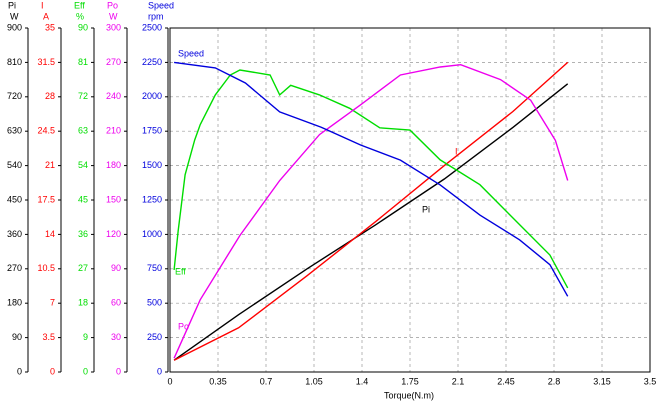  What do you see at coordinates (79, 5) in the screenshot?
I see `axis-name: Eff` at bounding box center [79, 5].